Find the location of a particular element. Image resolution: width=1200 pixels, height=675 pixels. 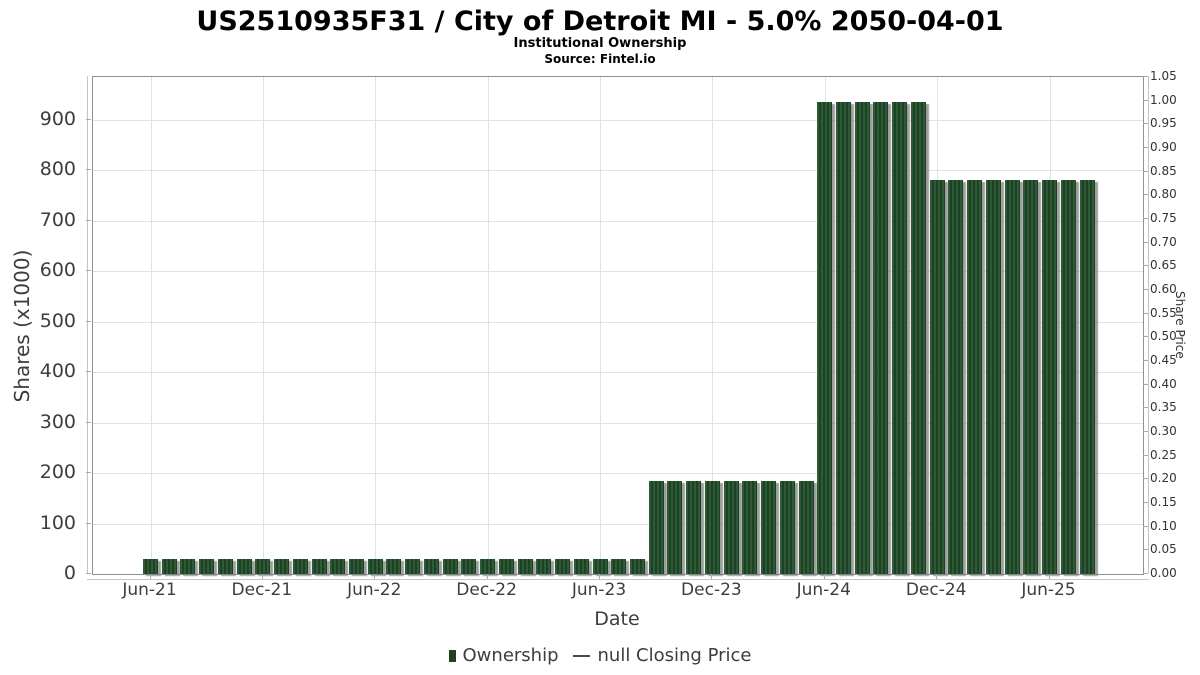

right-axis-tick-label: 0.25 is located at coordinates (1163, 454).